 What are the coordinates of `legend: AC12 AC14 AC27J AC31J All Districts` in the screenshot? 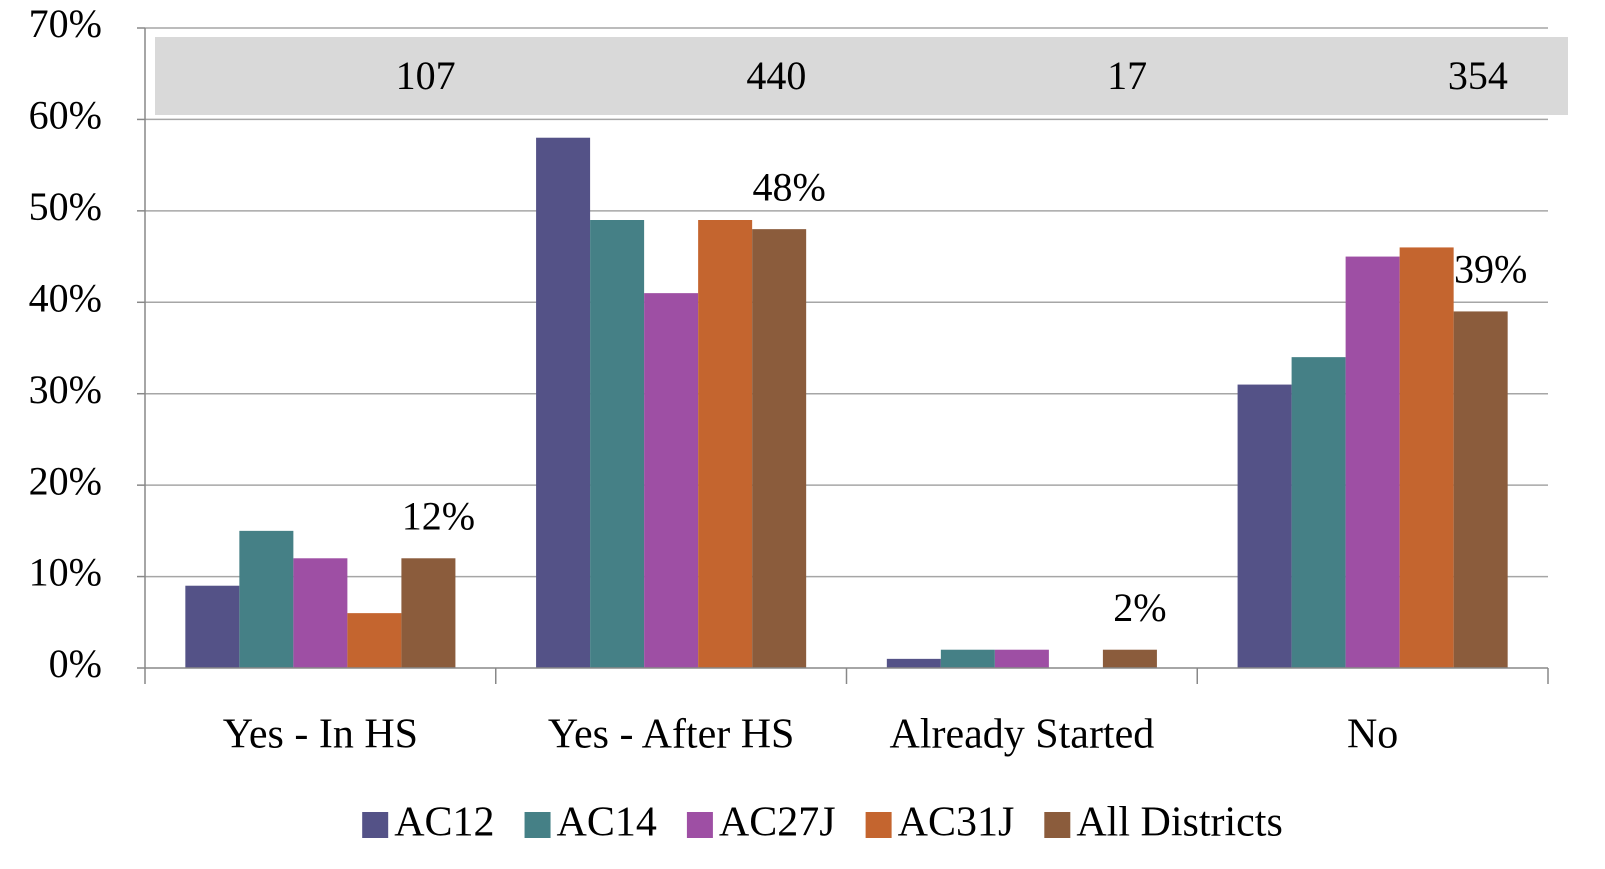 It's located at (822, 823).